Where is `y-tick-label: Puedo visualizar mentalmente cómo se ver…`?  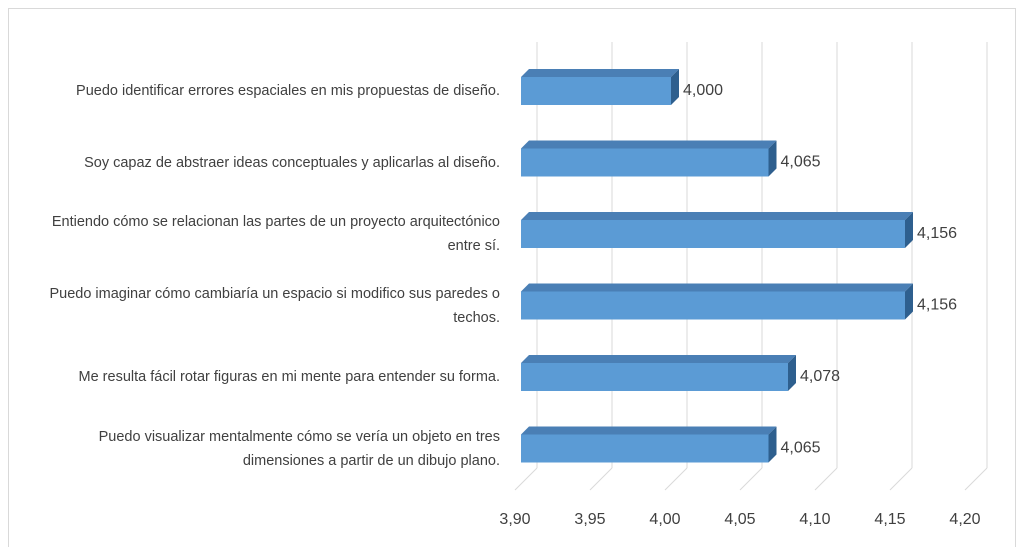
y-tick-label: Puedo visualizar mentalmente cómo se ver… is located at coordinates (299, 448).